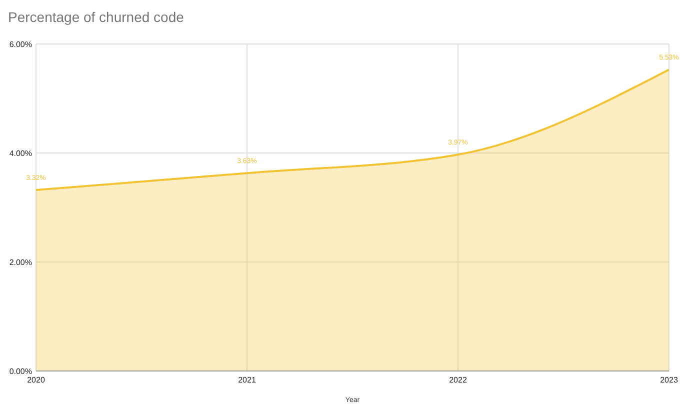  I want to click on y-tick-label: 2.00%, so click(20, 262).